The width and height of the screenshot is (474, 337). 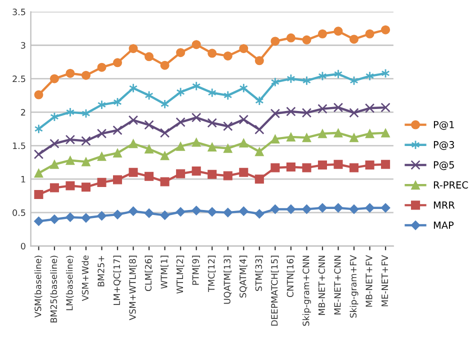 What do you see at coordinates (23, 45) in the screenshot?
I see `y-tick-label: 3` at bounding box center [23, 45].